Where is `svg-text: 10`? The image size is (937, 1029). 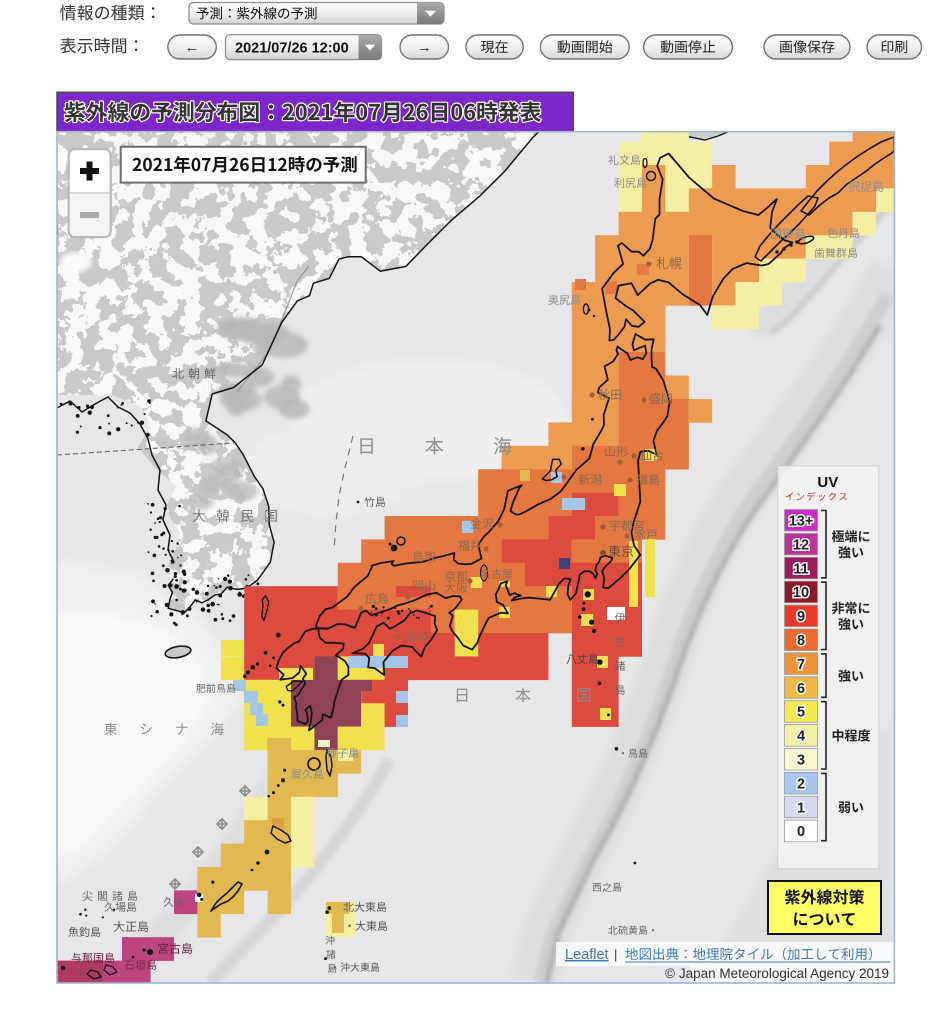 svg-text: 10 is located at coordinates (801, 593).